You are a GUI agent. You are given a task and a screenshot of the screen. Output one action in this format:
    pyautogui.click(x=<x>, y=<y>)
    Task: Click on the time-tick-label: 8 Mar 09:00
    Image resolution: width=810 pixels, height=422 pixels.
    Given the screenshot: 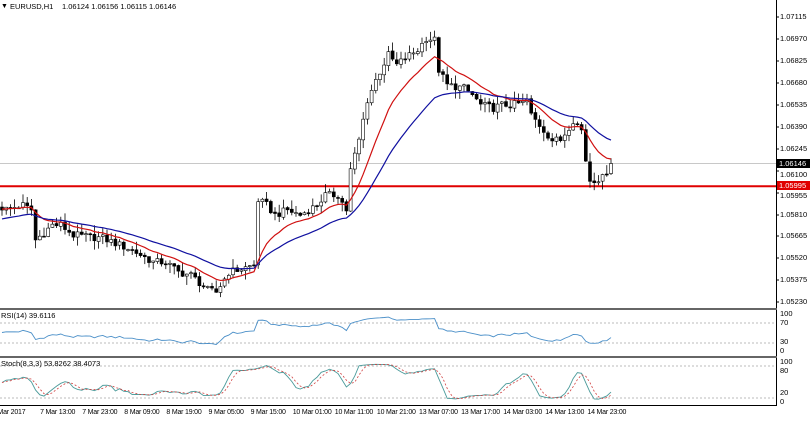 What is the action you would take?
    pyautogui.click(x=142, y=412)
    